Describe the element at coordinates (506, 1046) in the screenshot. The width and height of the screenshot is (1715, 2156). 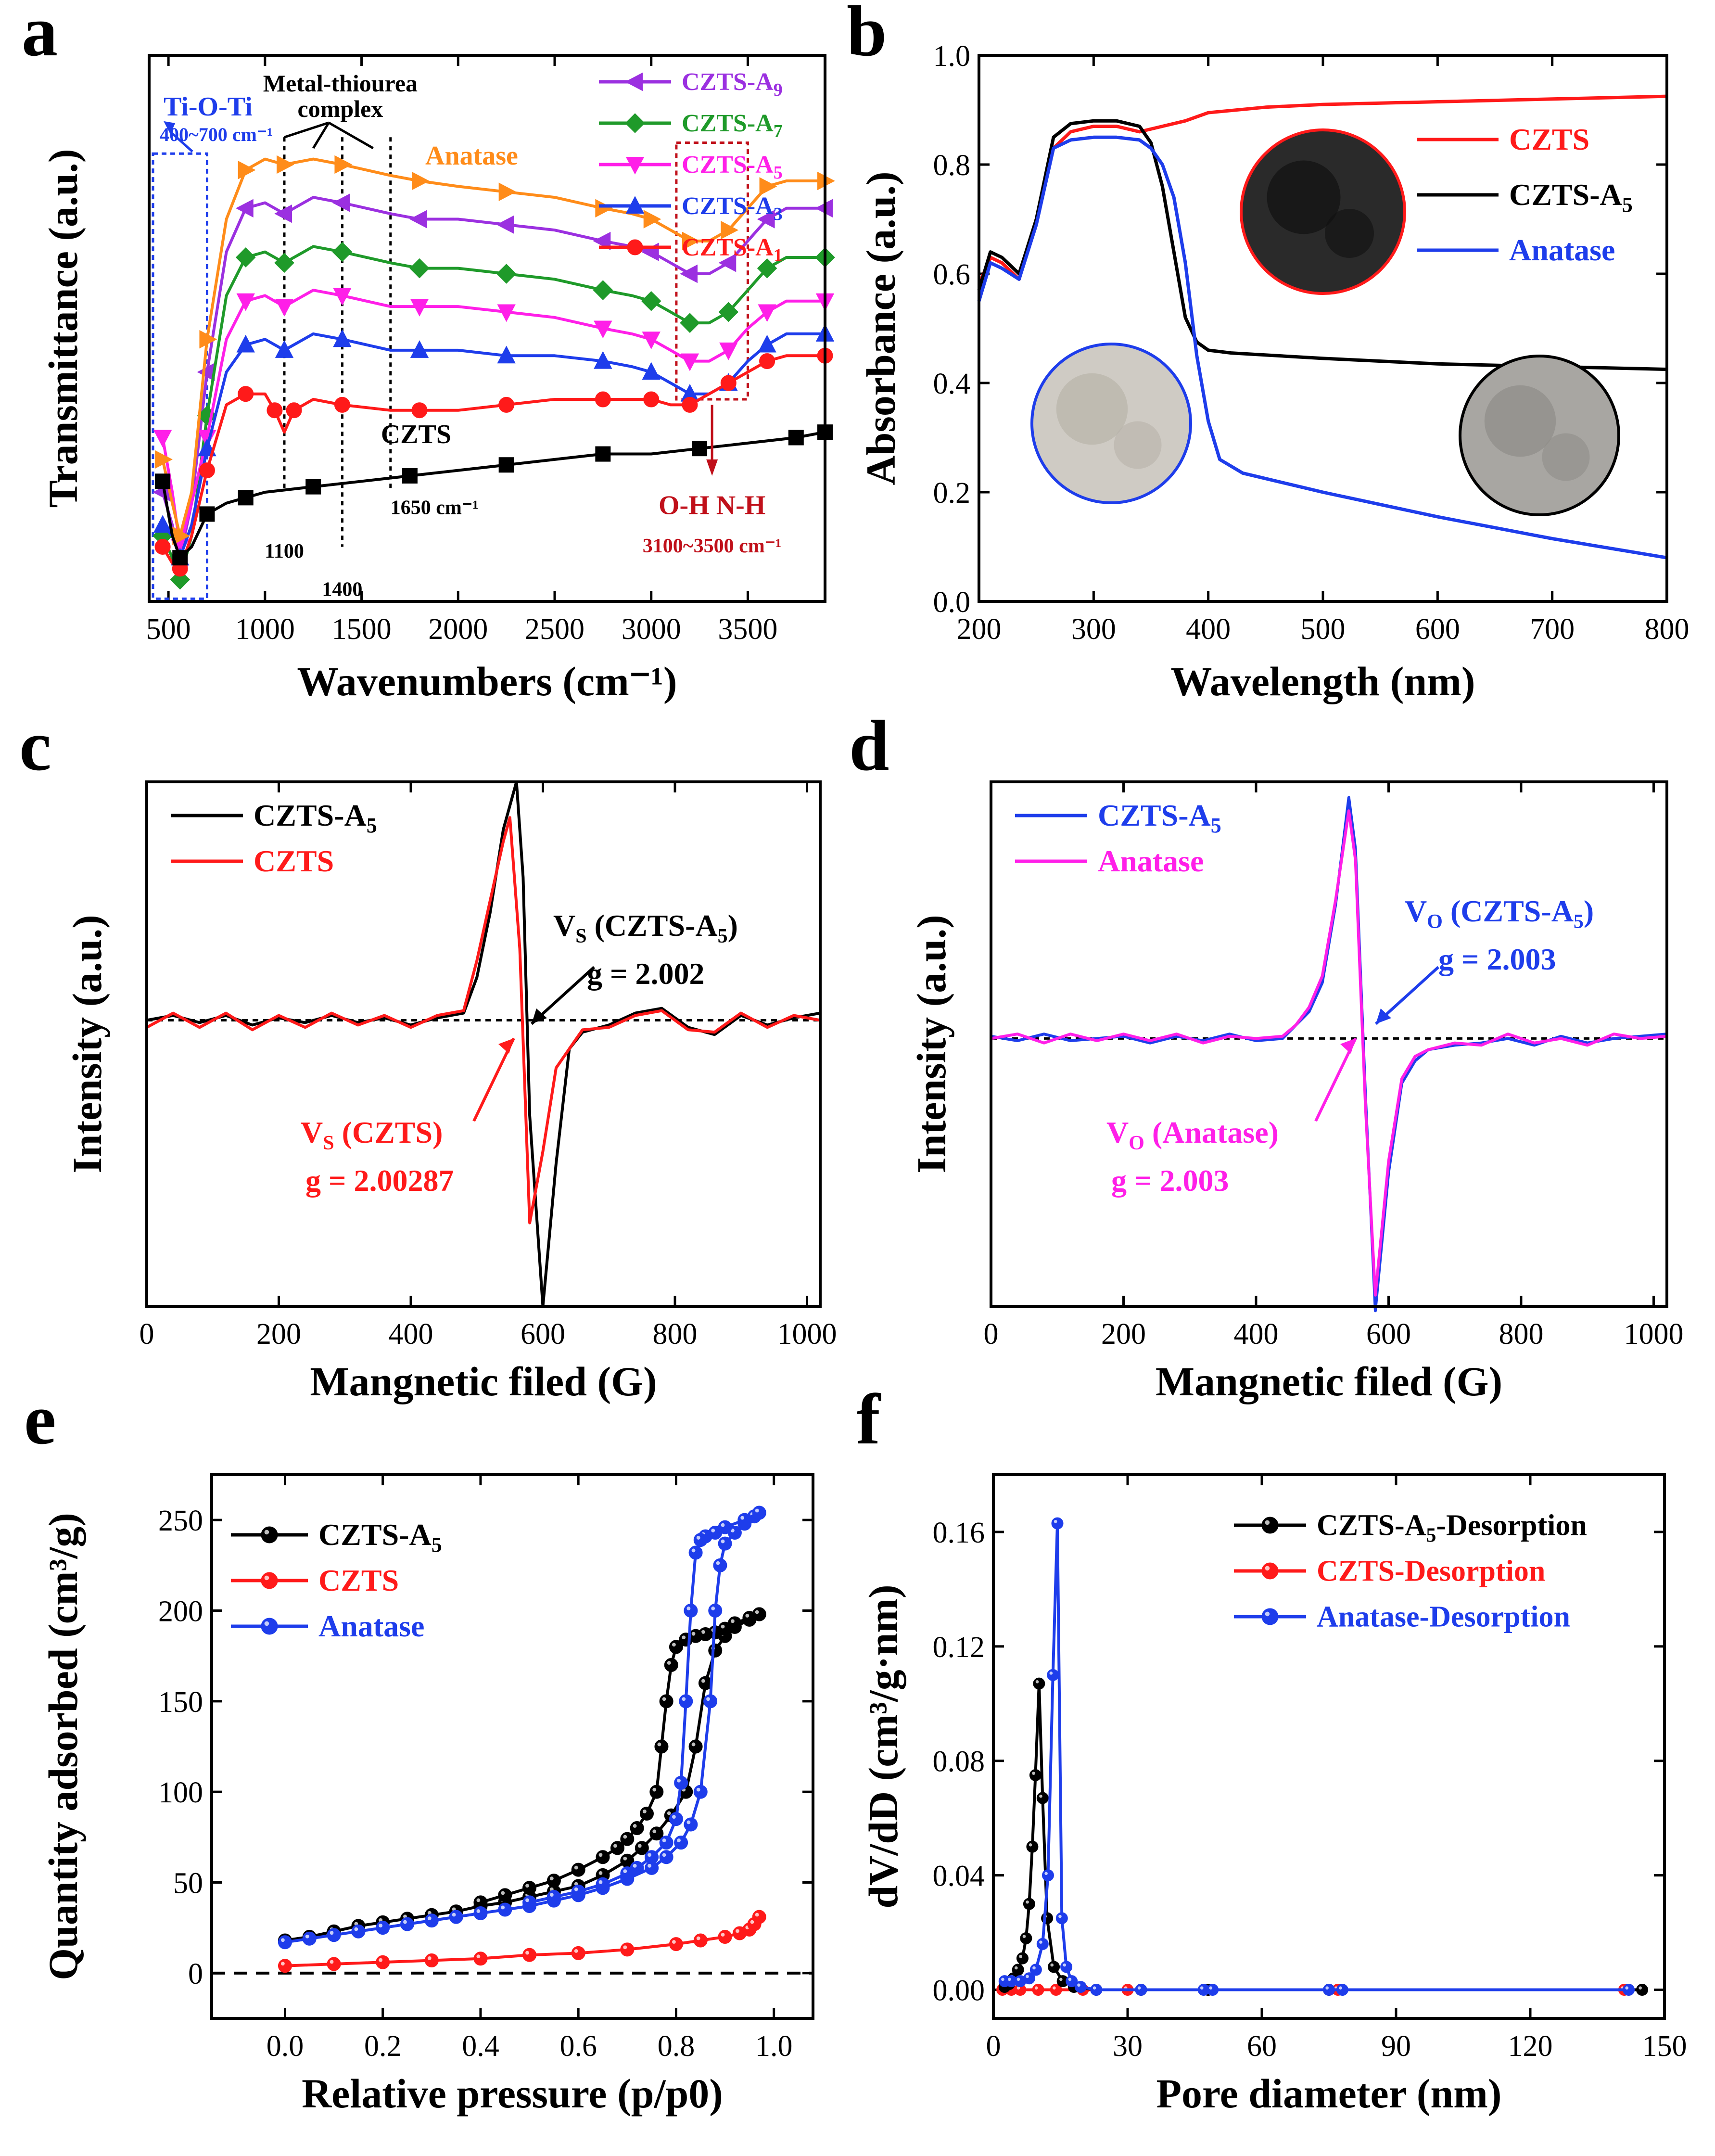
I see `bottom-arrowhead` at that location.